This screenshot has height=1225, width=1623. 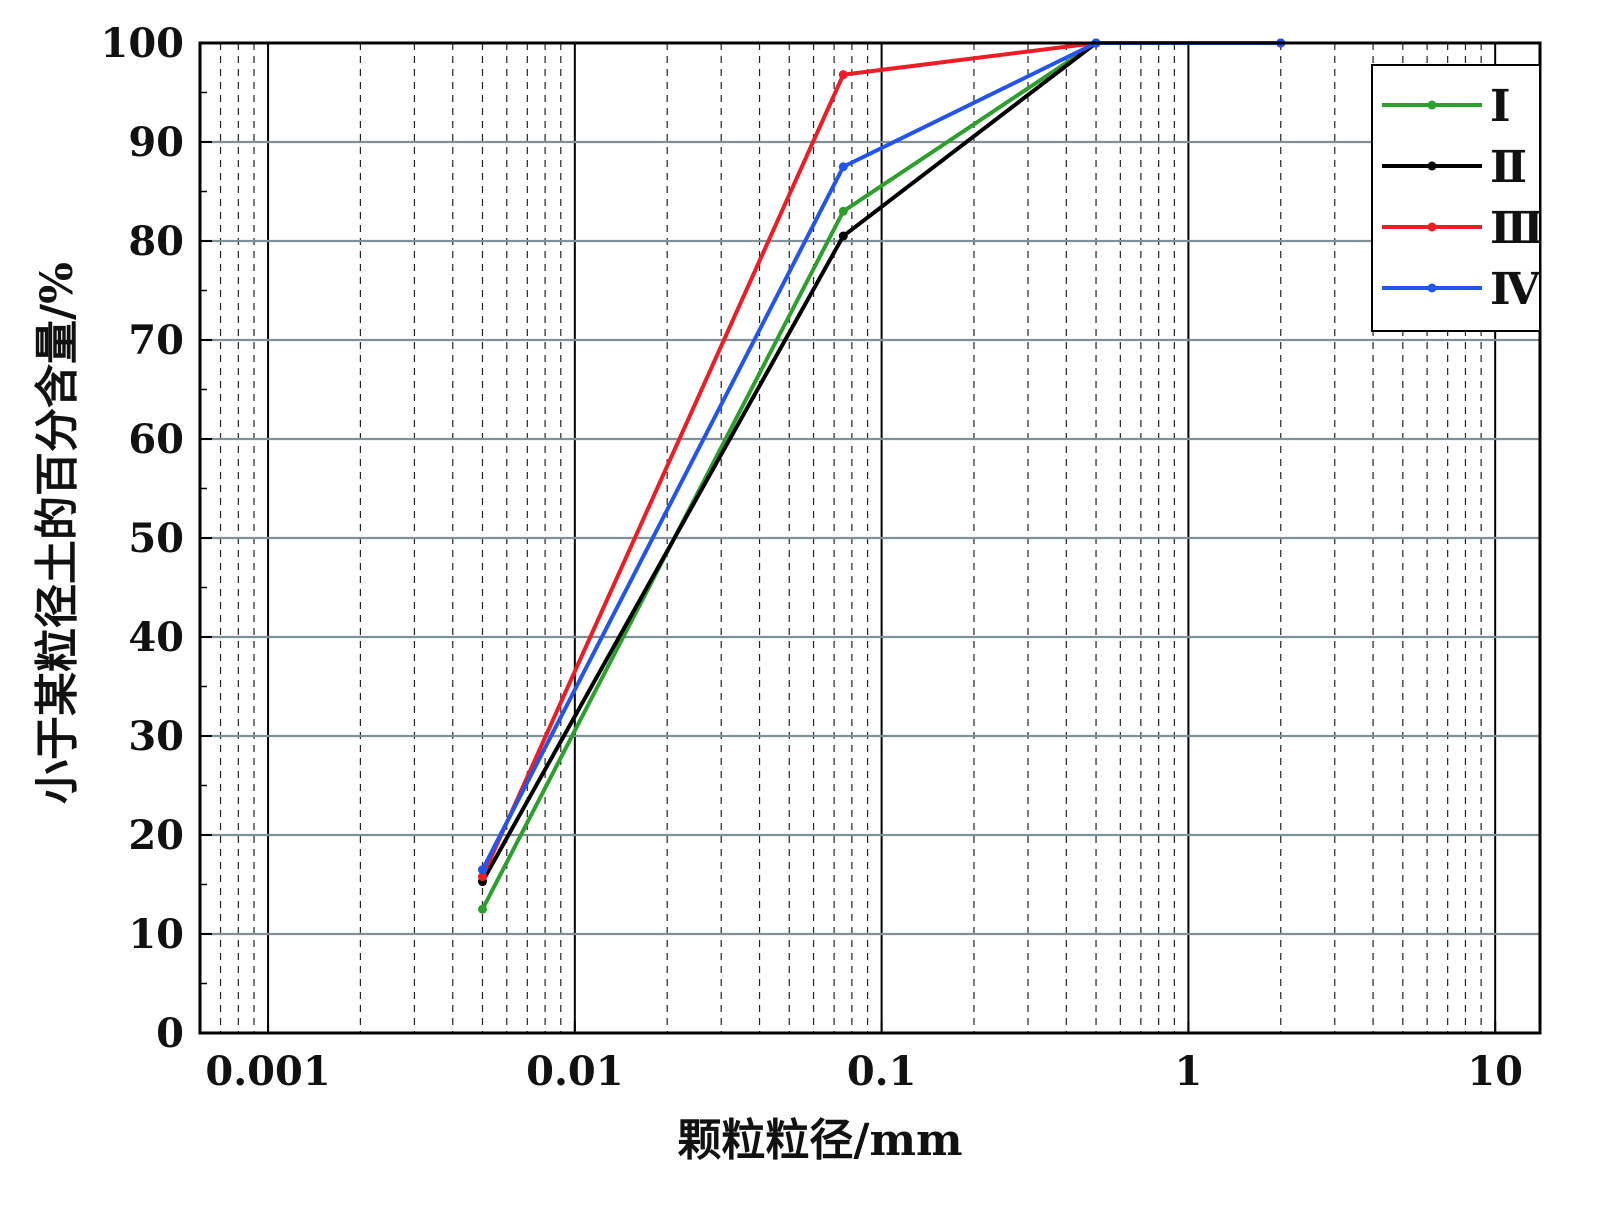 I want to click on x-tick-label: 0.01, so click(x=574, y=1071).